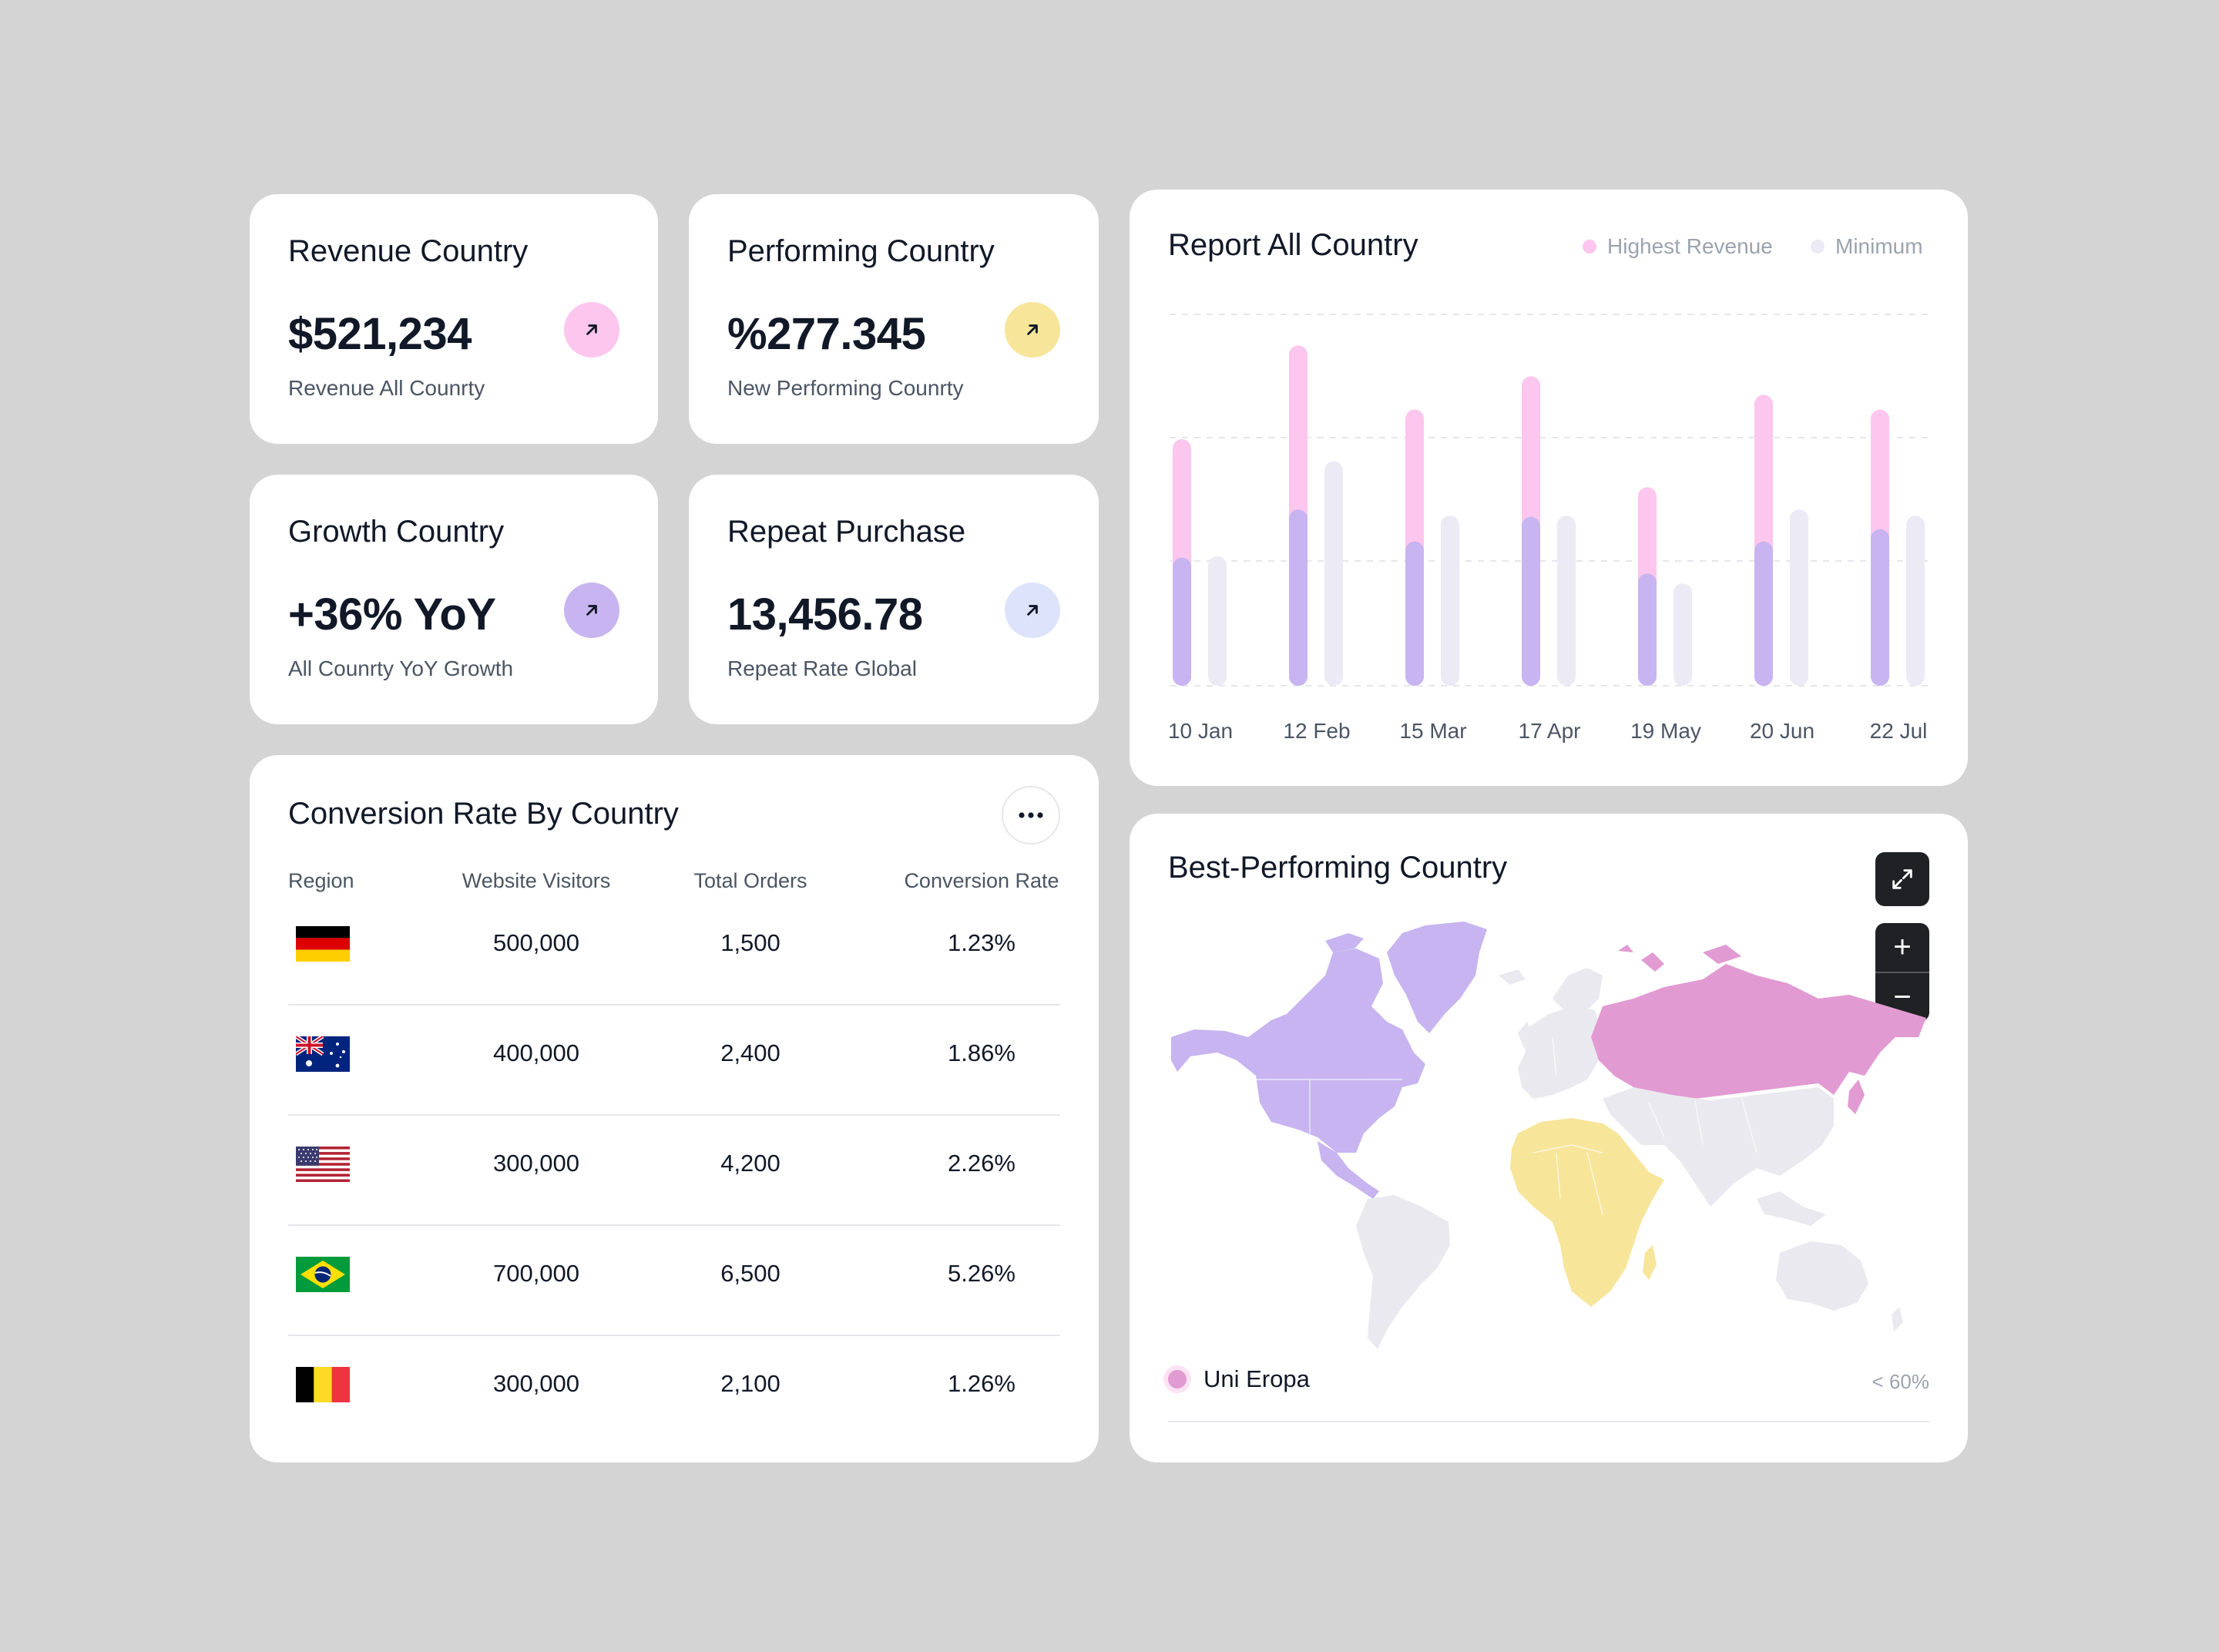  What do you see at coordinates (323, 1164) in the screenshot?
I see `usa-flag` at bounding box center [323, 1164].